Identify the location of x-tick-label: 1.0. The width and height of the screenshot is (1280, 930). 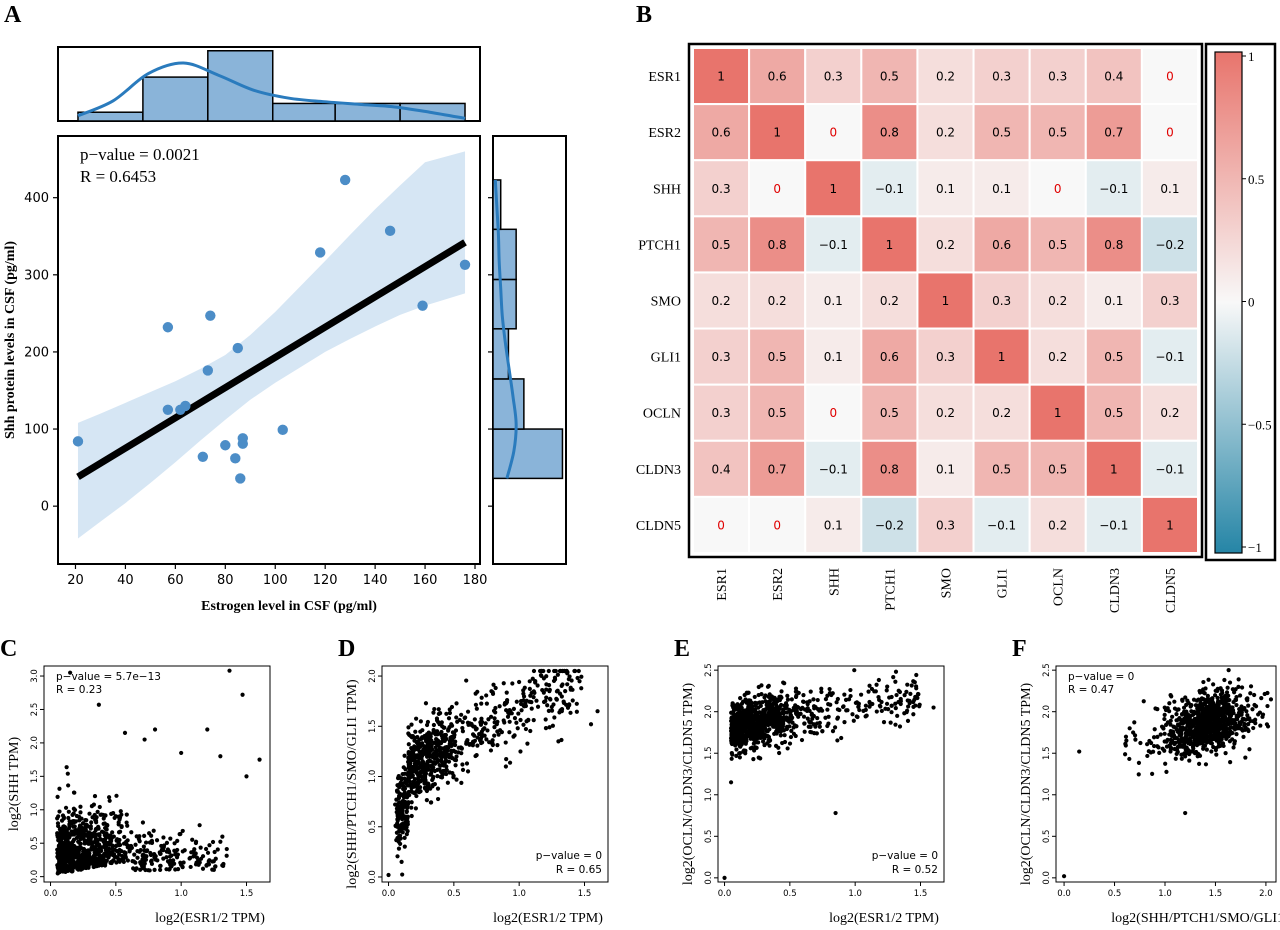
(1165, 894).